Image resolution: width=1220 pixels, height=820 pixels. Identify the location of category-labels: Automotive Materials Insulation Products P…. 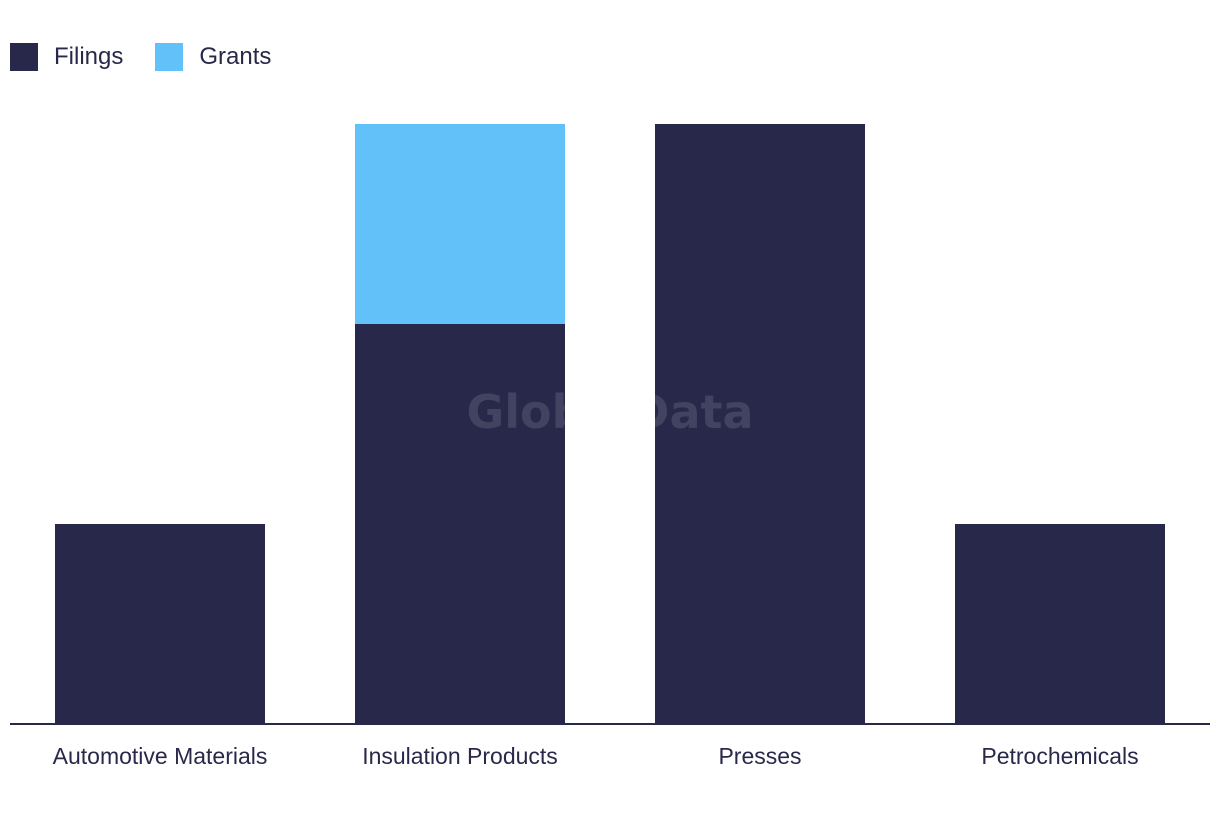
(596, 756).